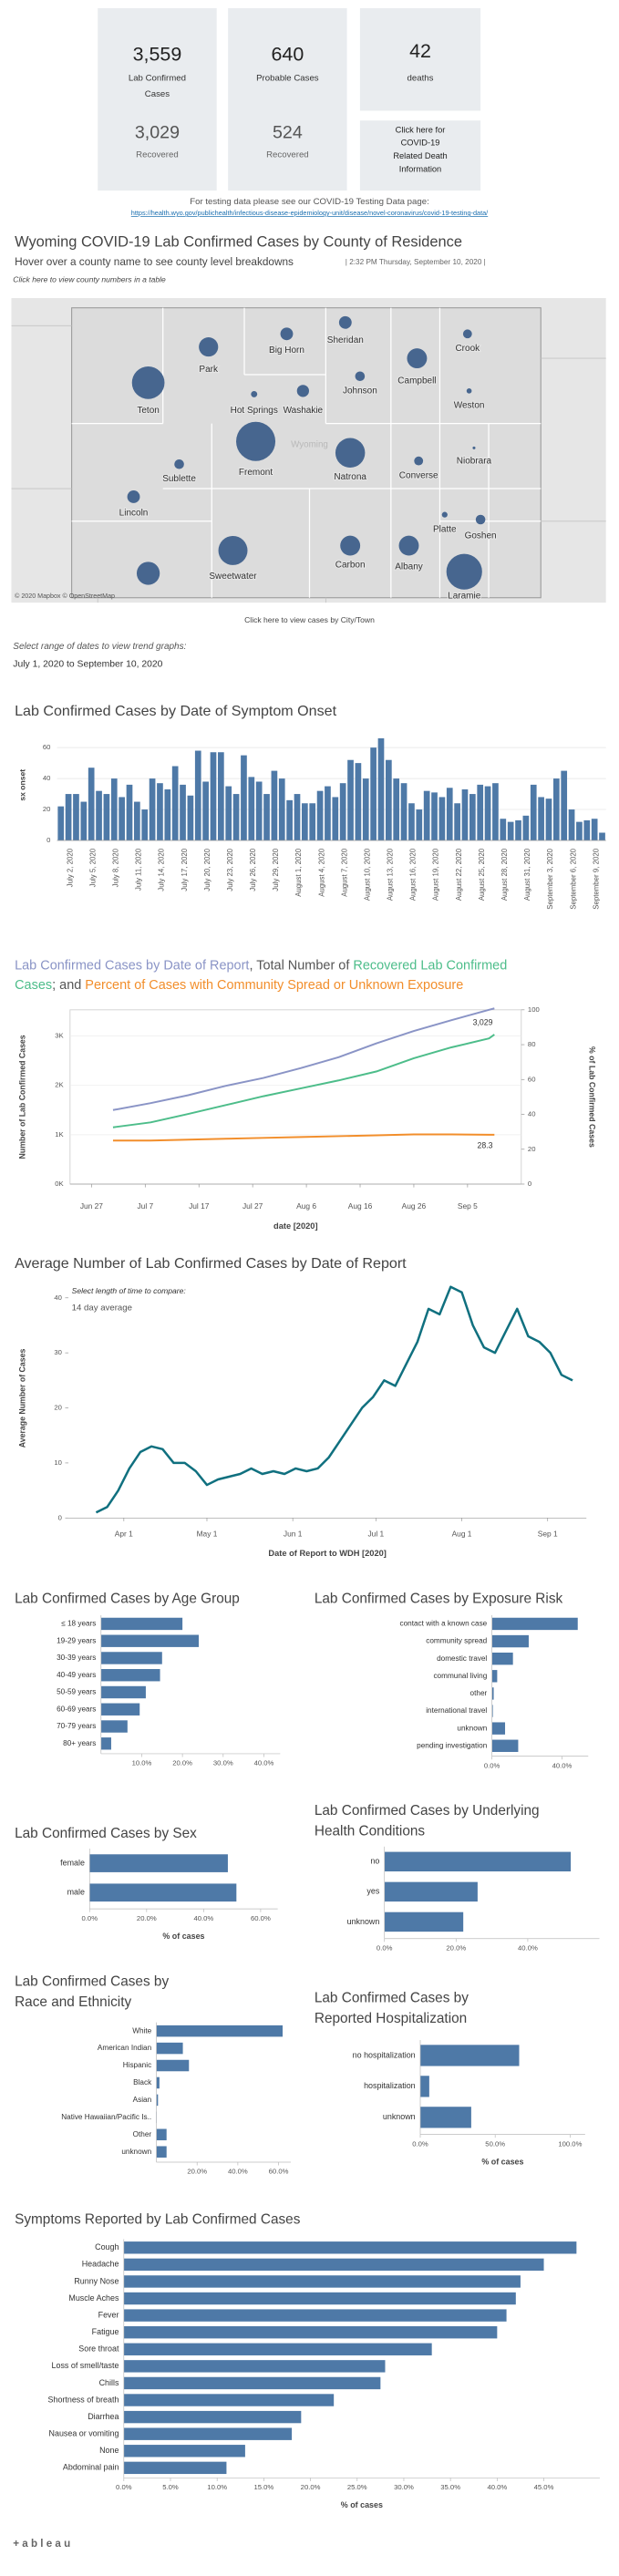 Image resolution: width=619 pixels, height=2576 pixels. I want to click on date-range-value: July 1, 2020 to September 10, 2020, so click(87, 665).